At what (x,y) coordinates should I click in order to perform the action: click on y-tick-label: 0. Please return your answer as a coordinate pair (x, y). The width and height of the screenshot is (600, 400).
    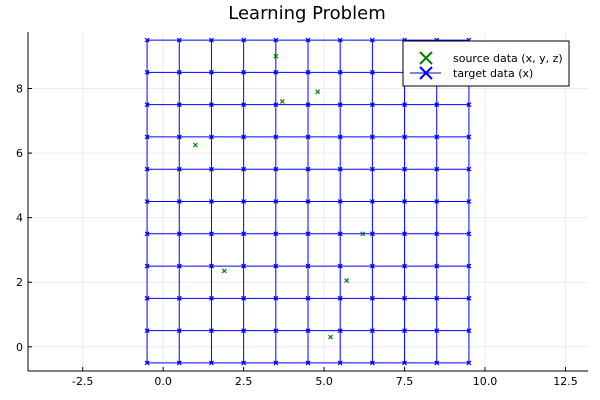
    Looking at the image, I should click on (19, 347).